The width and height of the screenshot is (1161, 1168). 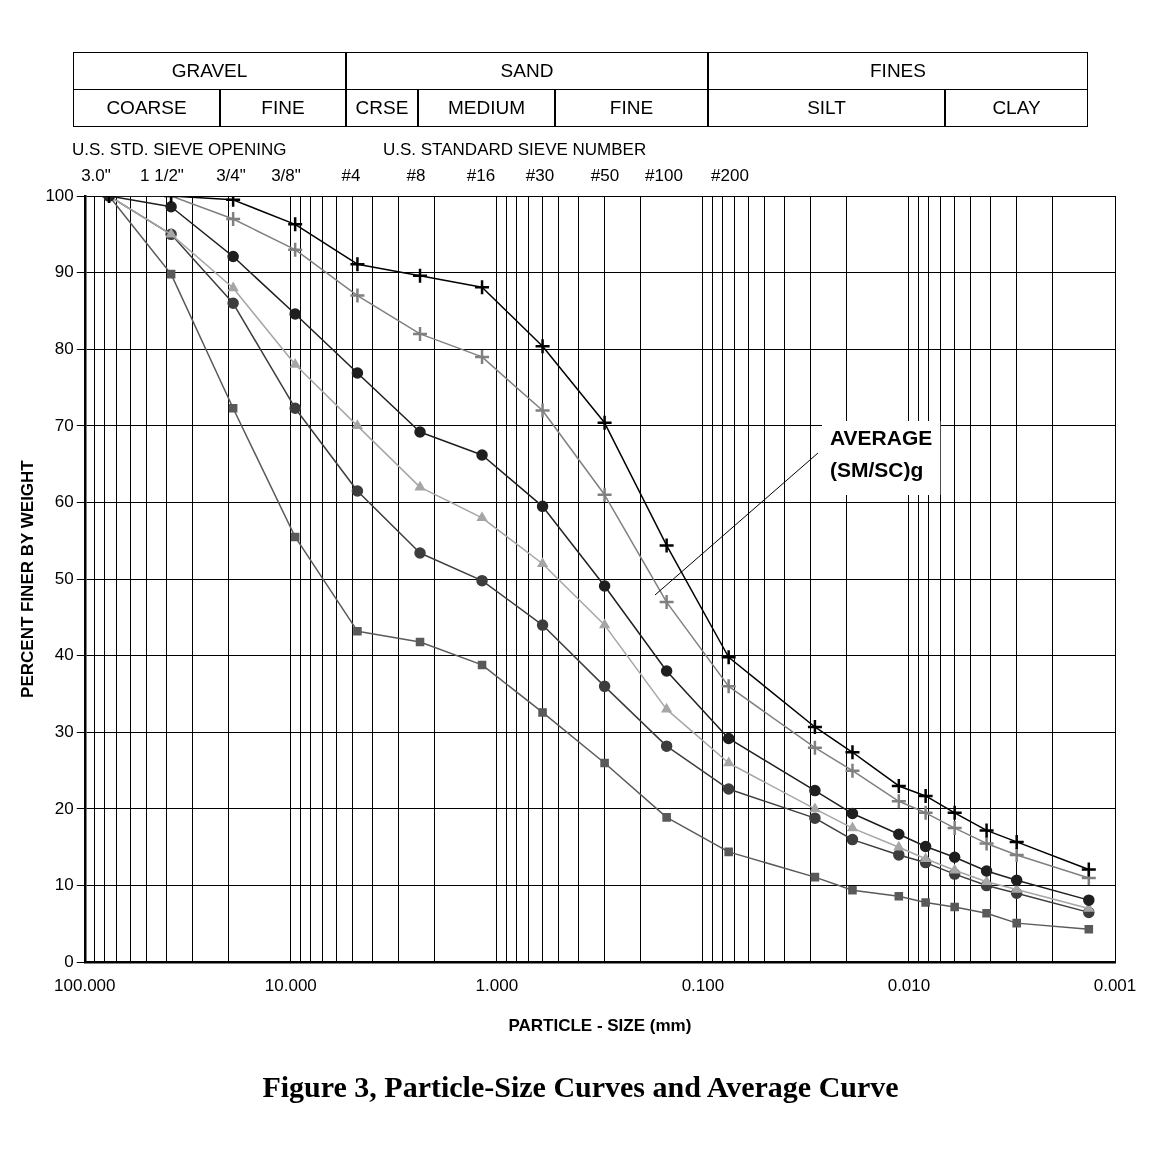 What do you see at coordinates (1016, 108) in the screenshot?
I see `text: CLAY` at bounding box center [1016, 108].